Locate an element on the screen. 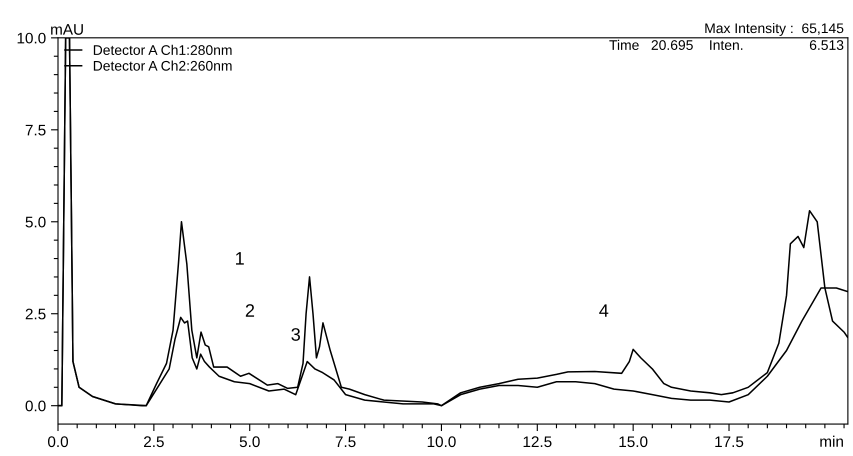 The image size is (853, 456). legend-label: Detector A Ch1:280nm is located at coordinates (163, 49).